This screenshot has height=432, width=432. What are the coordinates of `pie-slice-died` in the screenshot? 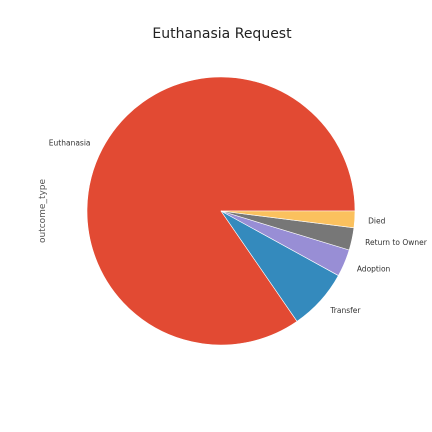 It's located at (288, 219).